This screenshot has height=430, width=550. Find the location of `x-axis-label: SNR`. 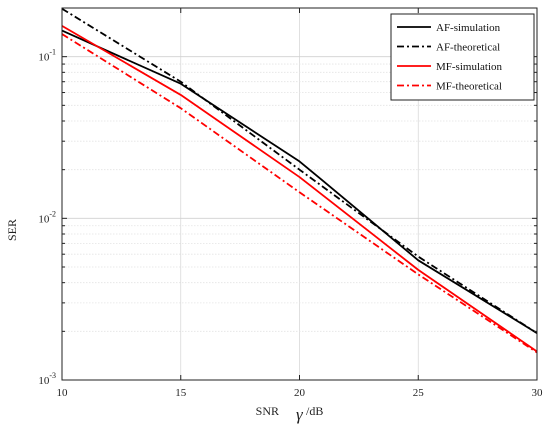

x-axis-label: SNR is located at coordinates (267, 411).